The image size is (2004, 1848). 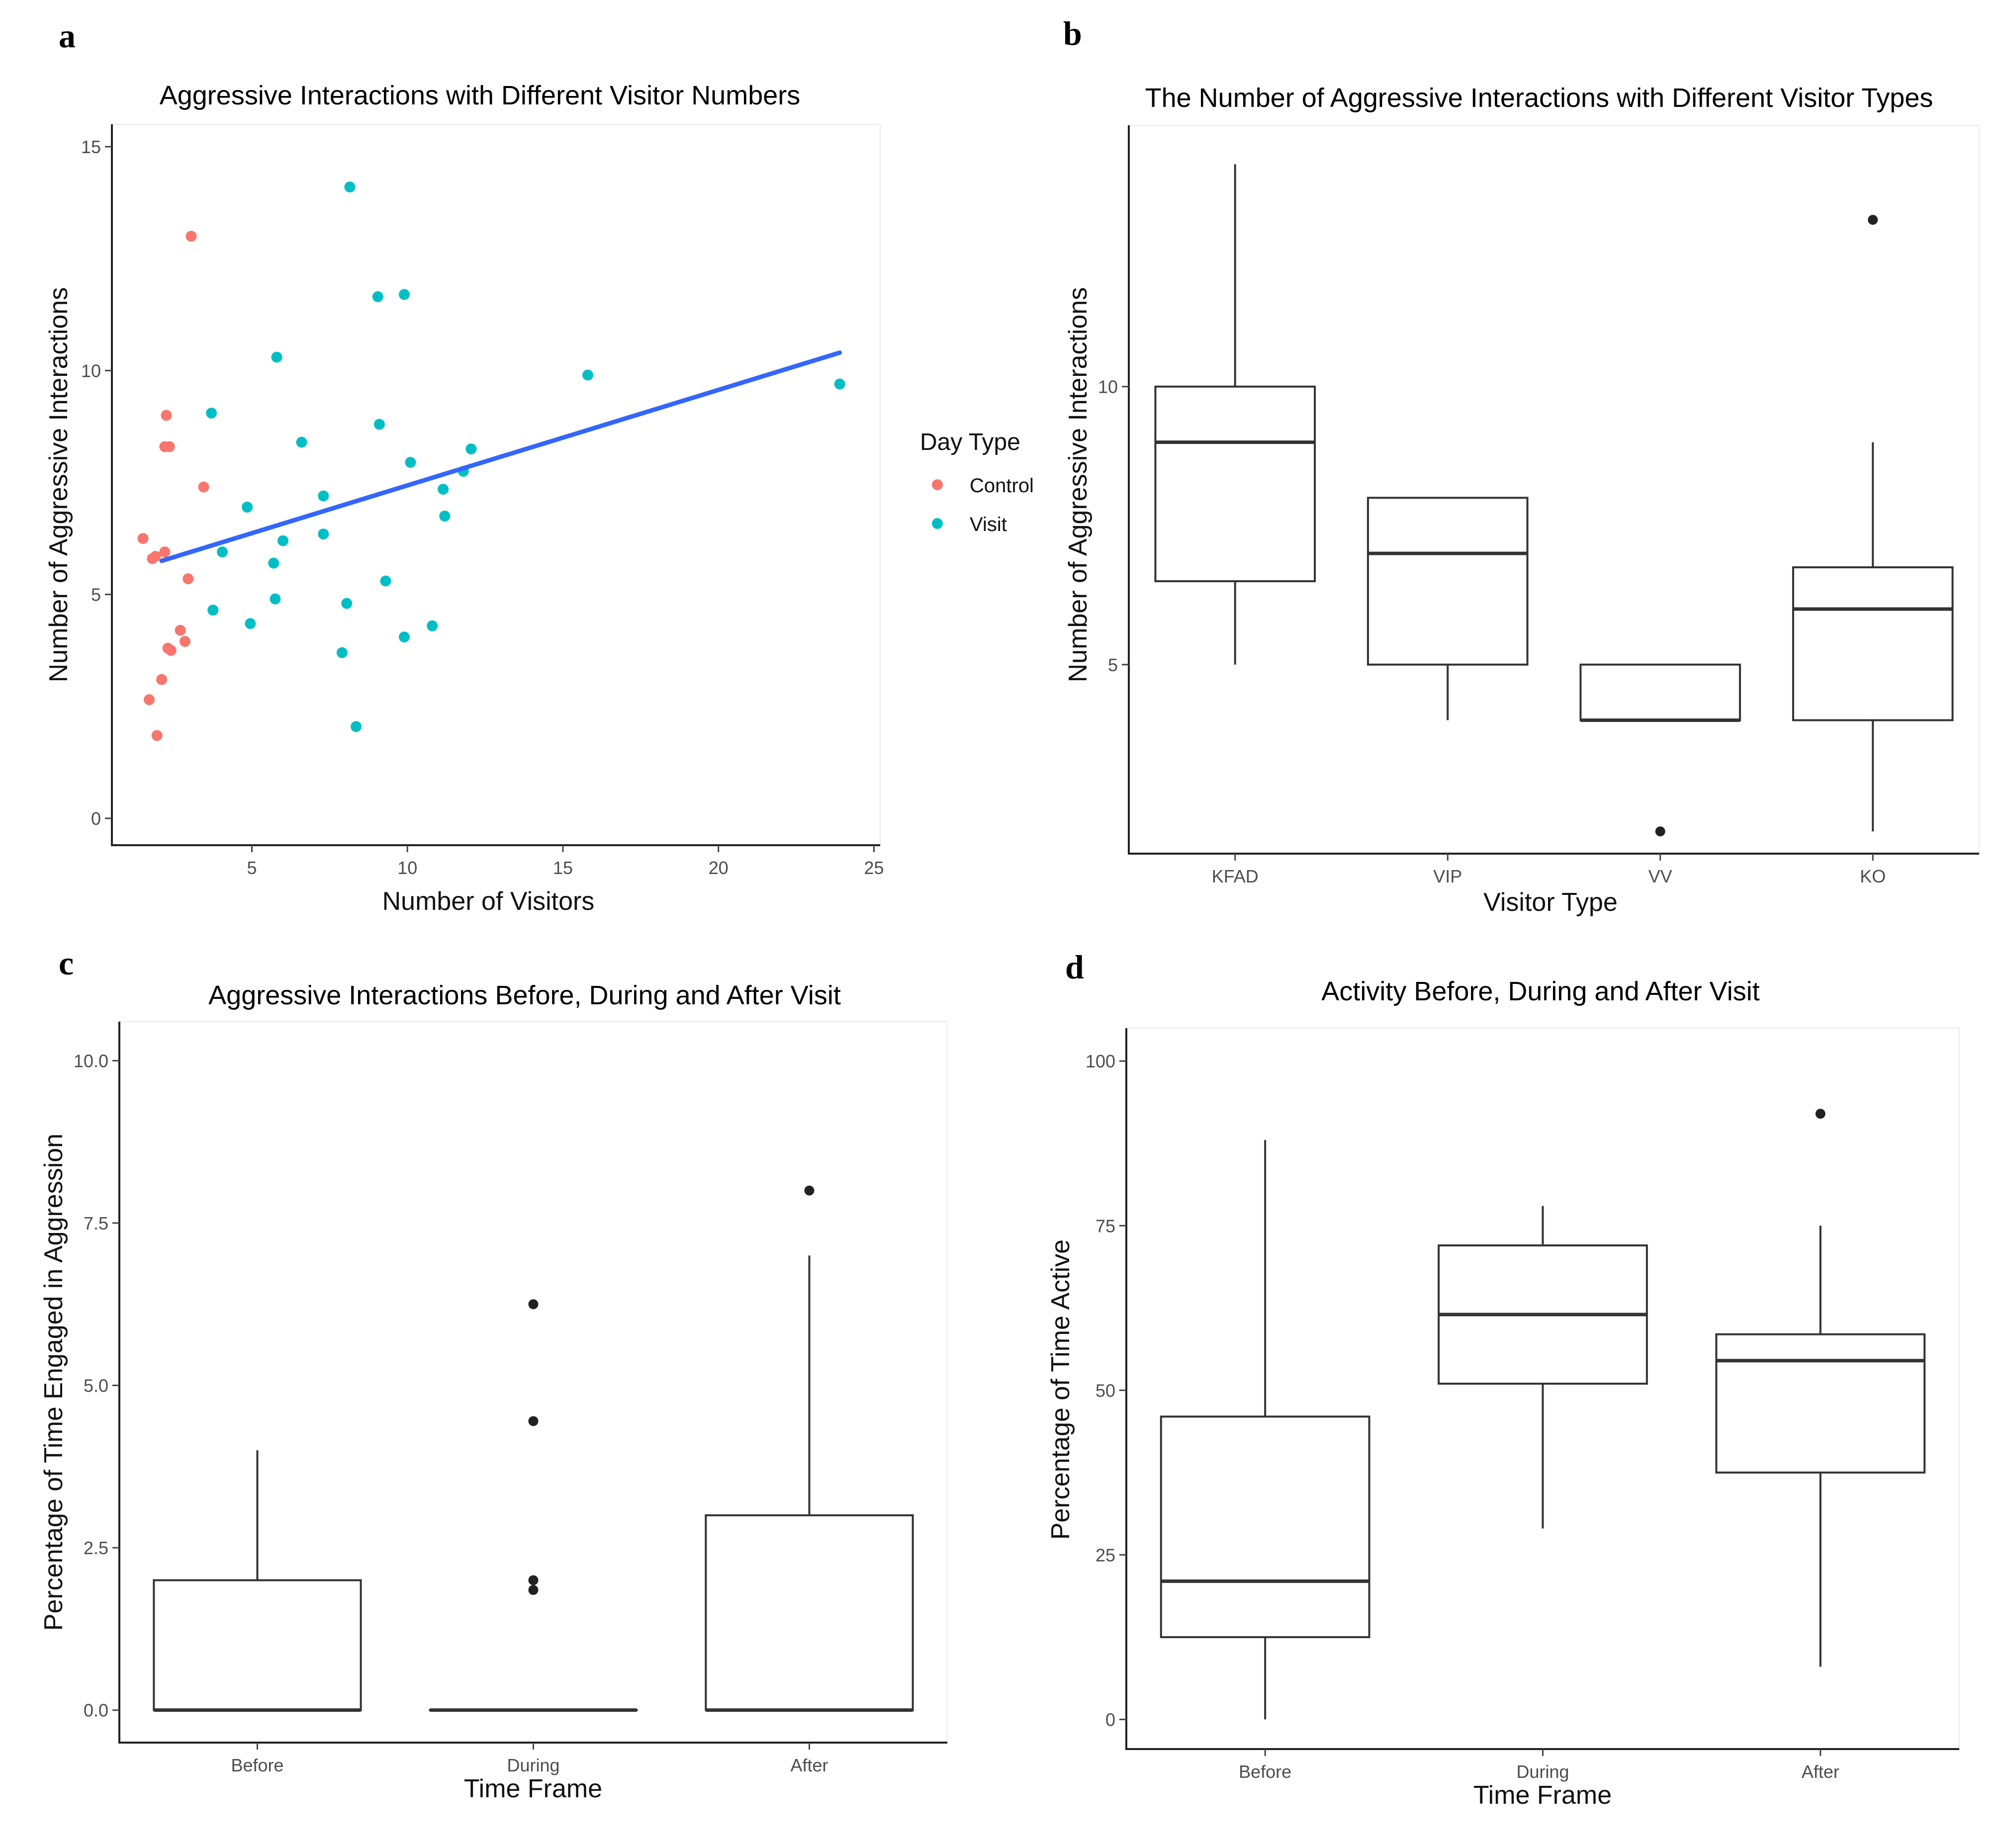 What do you see at coordinates (970, 442) in the screenshot?
I see `legend-title: Day Type` at bounding box center [970, 442].